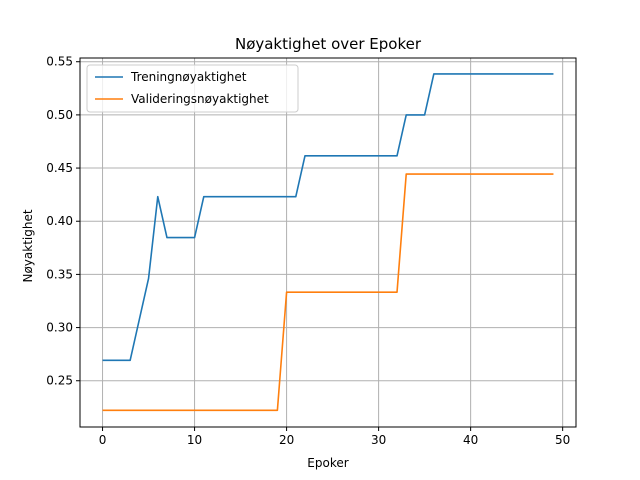 This screenshot has height=480, width=640. I want to click on legend: Treningnøyaktighet Valideringsnøyaktighet, so click(192, 88).